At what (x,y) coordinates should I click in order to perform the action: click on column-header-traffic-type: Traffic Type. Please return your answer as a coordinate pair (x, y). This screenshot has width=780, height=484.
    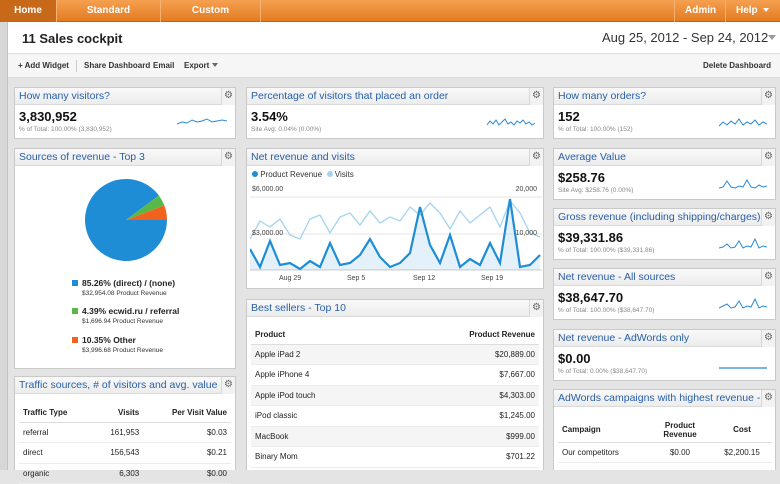
    Looking at the image, I should click on (55, 413).